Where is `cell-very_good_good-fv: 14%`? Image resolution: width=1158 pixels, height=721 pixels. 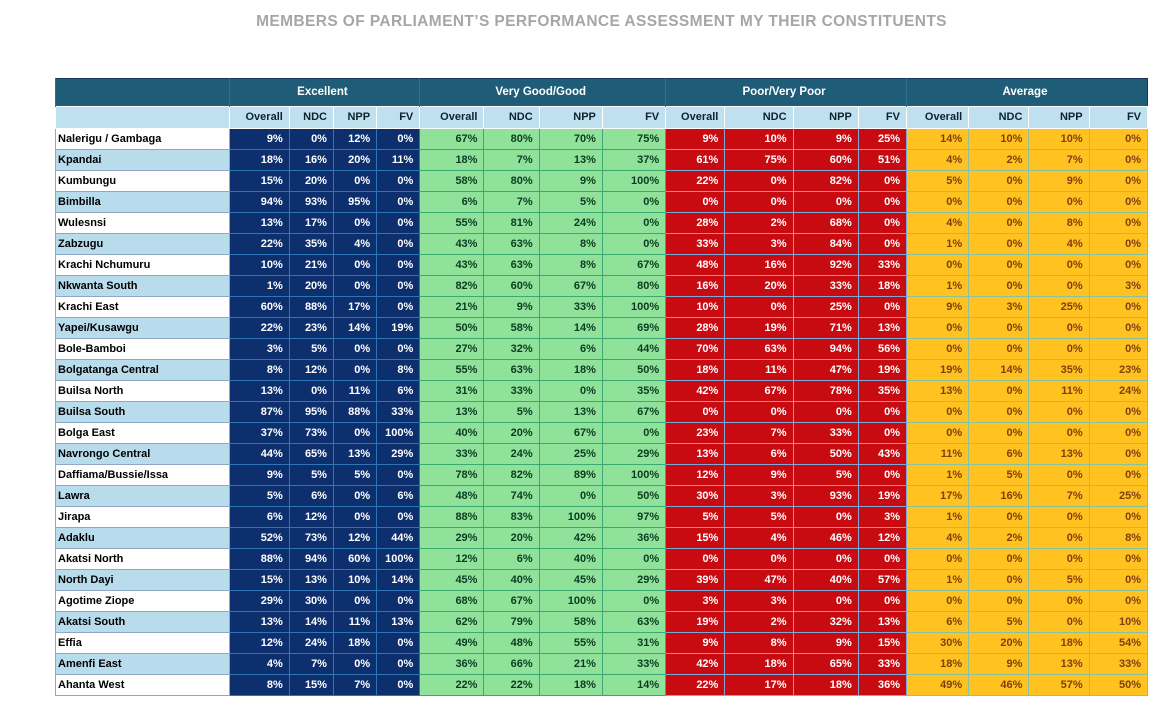 cell-very_good_good-fv: 14% is located at coordinates (634, 685).